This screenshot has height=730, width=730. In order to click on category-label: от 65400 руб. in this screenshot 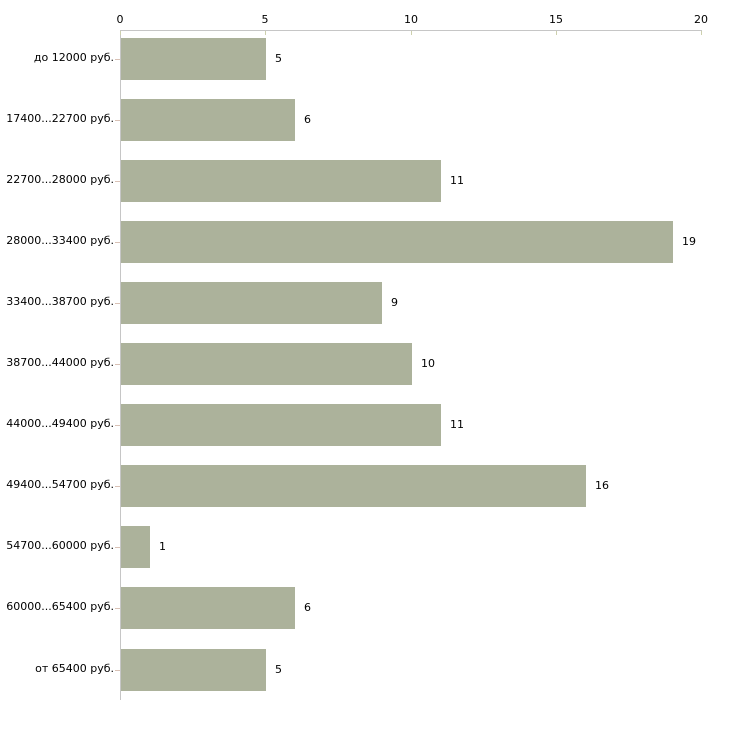, I will do `click(74, 668)`.